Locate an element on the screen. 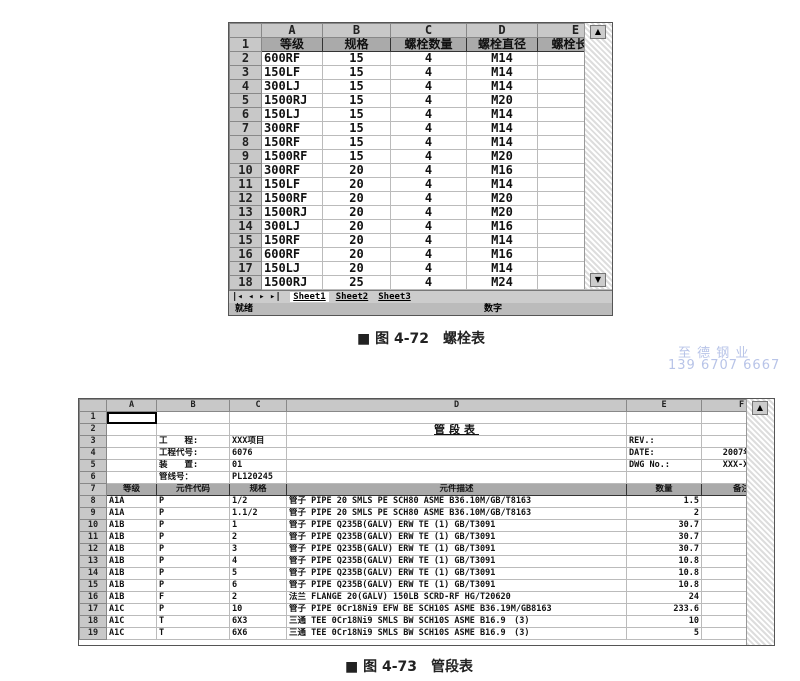 The height and width of the screenshot is (681, 800). data-cell: F is located at coordinates (193, 597).